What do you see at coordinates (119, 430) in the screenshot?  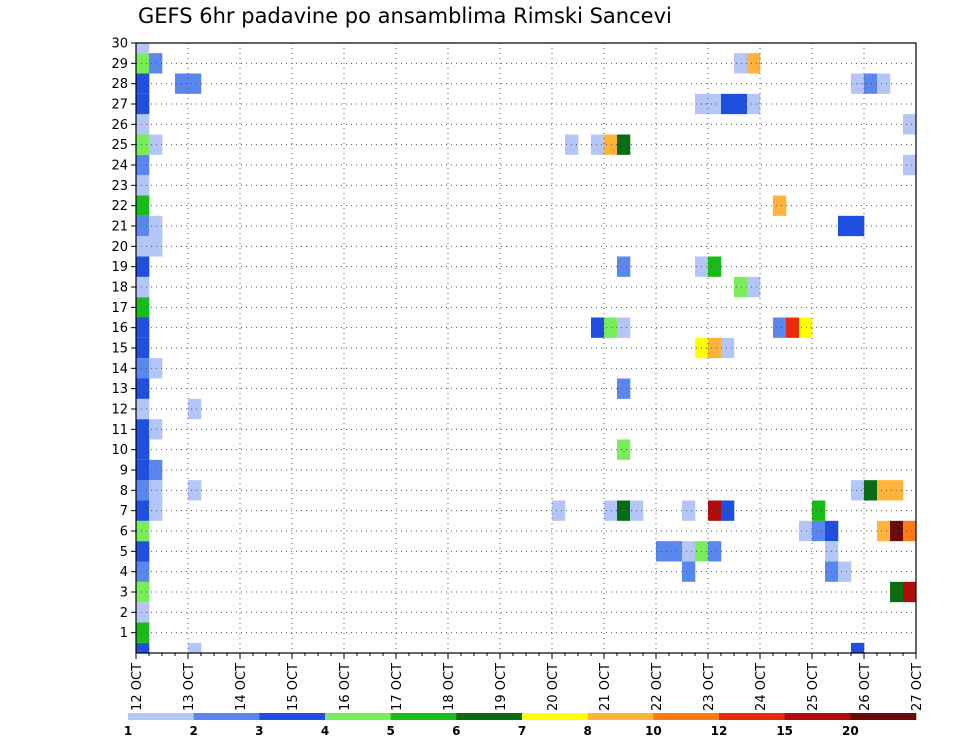 I see `y-tick-label: 11` at bounding box center [119, 430].